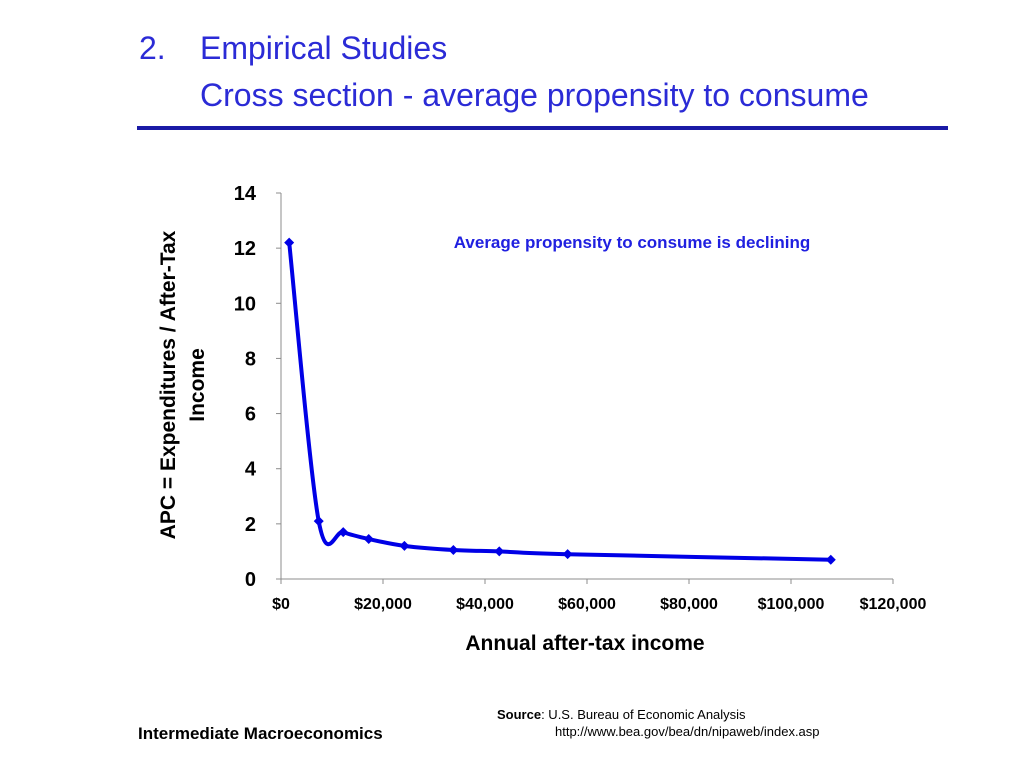  Describe the element at coordinates (250, 580) in the screenshot. I see `y-tick-label: 0` at that location.